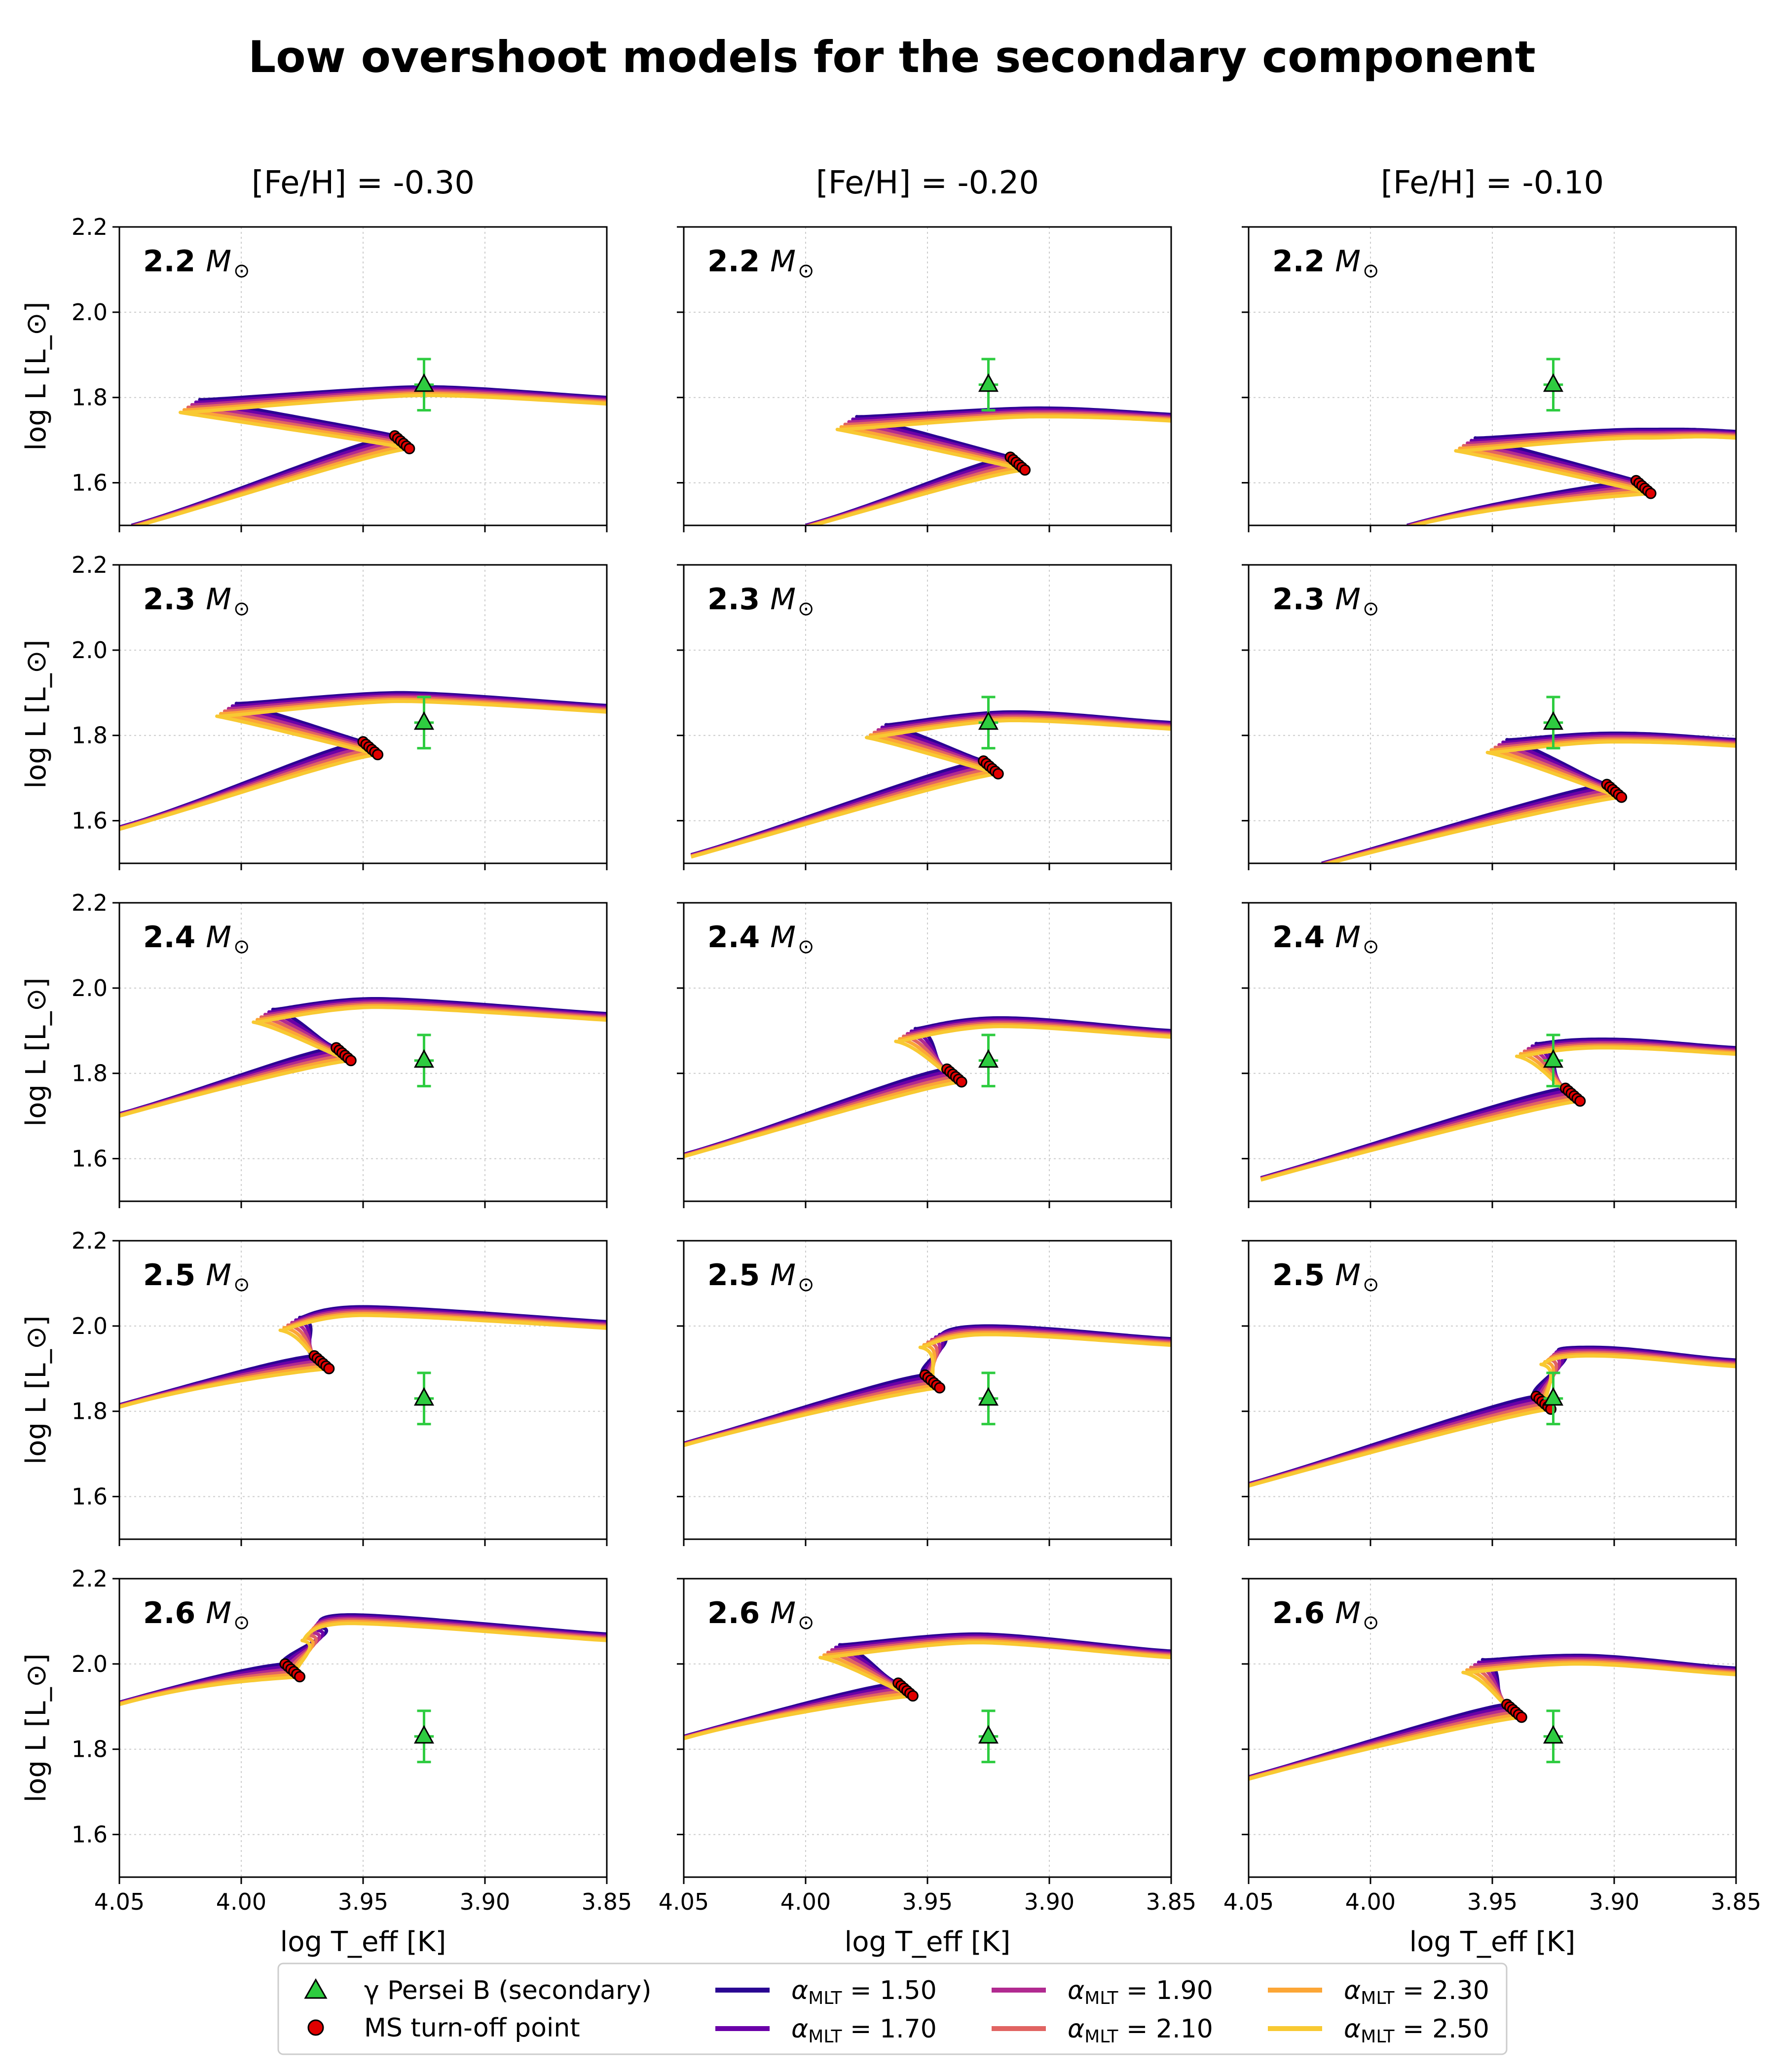  I want to click on column-title: [Fe/H] = -0.20, so click(928, 183).